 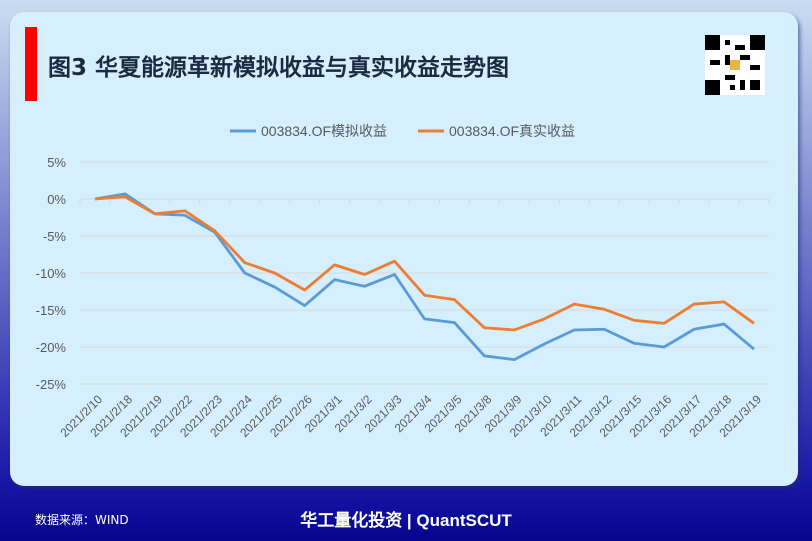 What do you see at coordinates (55, 236) in the screenshot?
I see `y-tick-label: -5%` at bounding box center [55, 236].